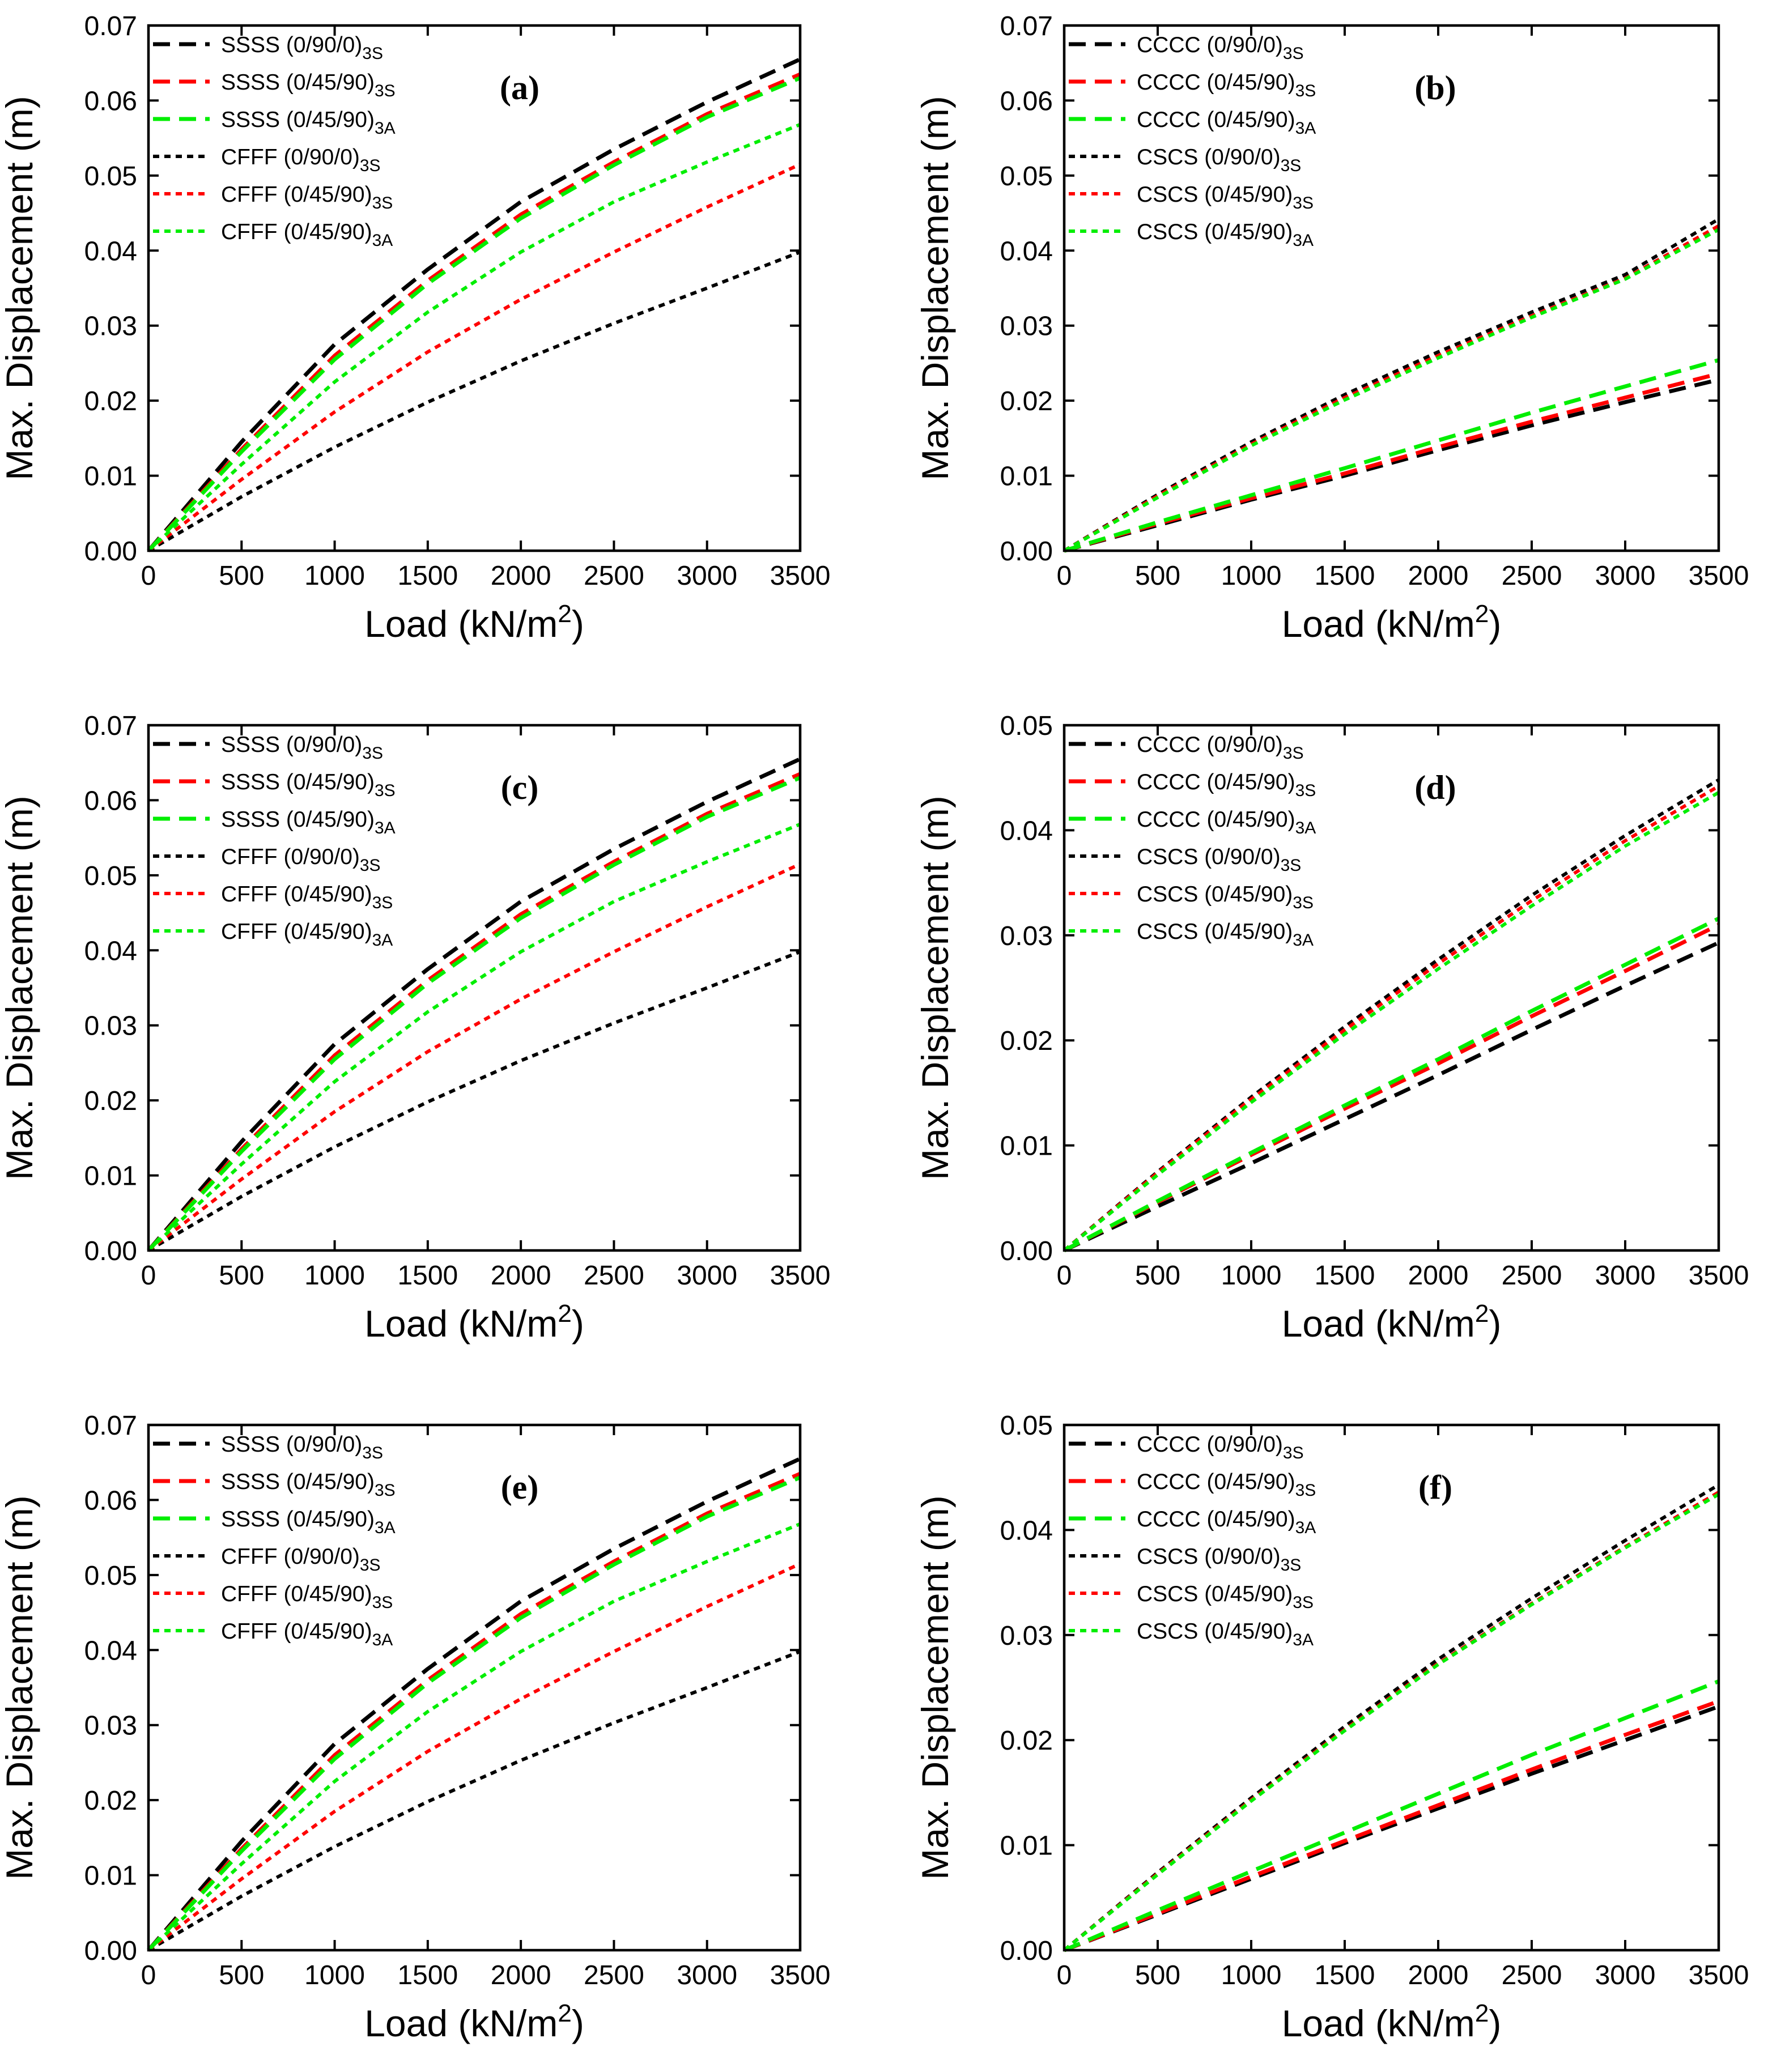 This screenshot has width=1768, height=2072. I want to click on legend-label-3: CFFF (0/90/0)3S, so click(301, 160).